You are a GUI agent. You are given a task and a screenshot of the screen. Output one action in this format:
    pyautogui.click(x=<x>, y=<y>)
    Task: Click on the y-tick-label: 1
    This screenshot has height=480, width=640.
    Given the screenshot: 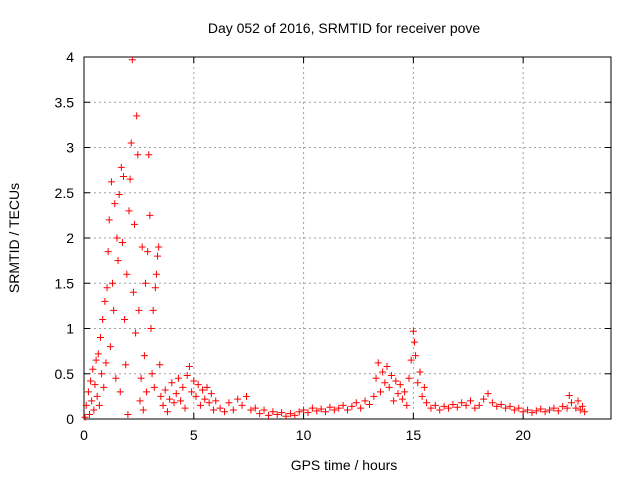 What is the action you would take?
    pyautogui.click(x=70, y=329)
    